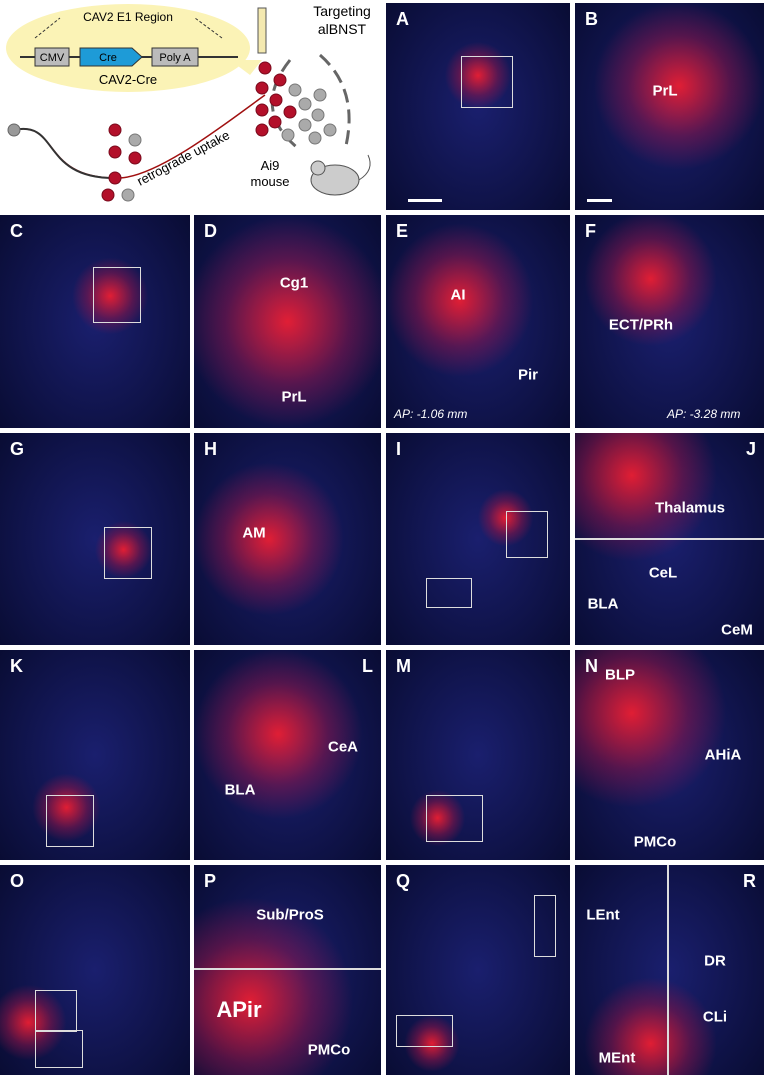 This screenshot has width=764, height=1075. Describe the element at coordinates (690, 508) in the screenshot. I see `region-label: Thalamus` at that location.